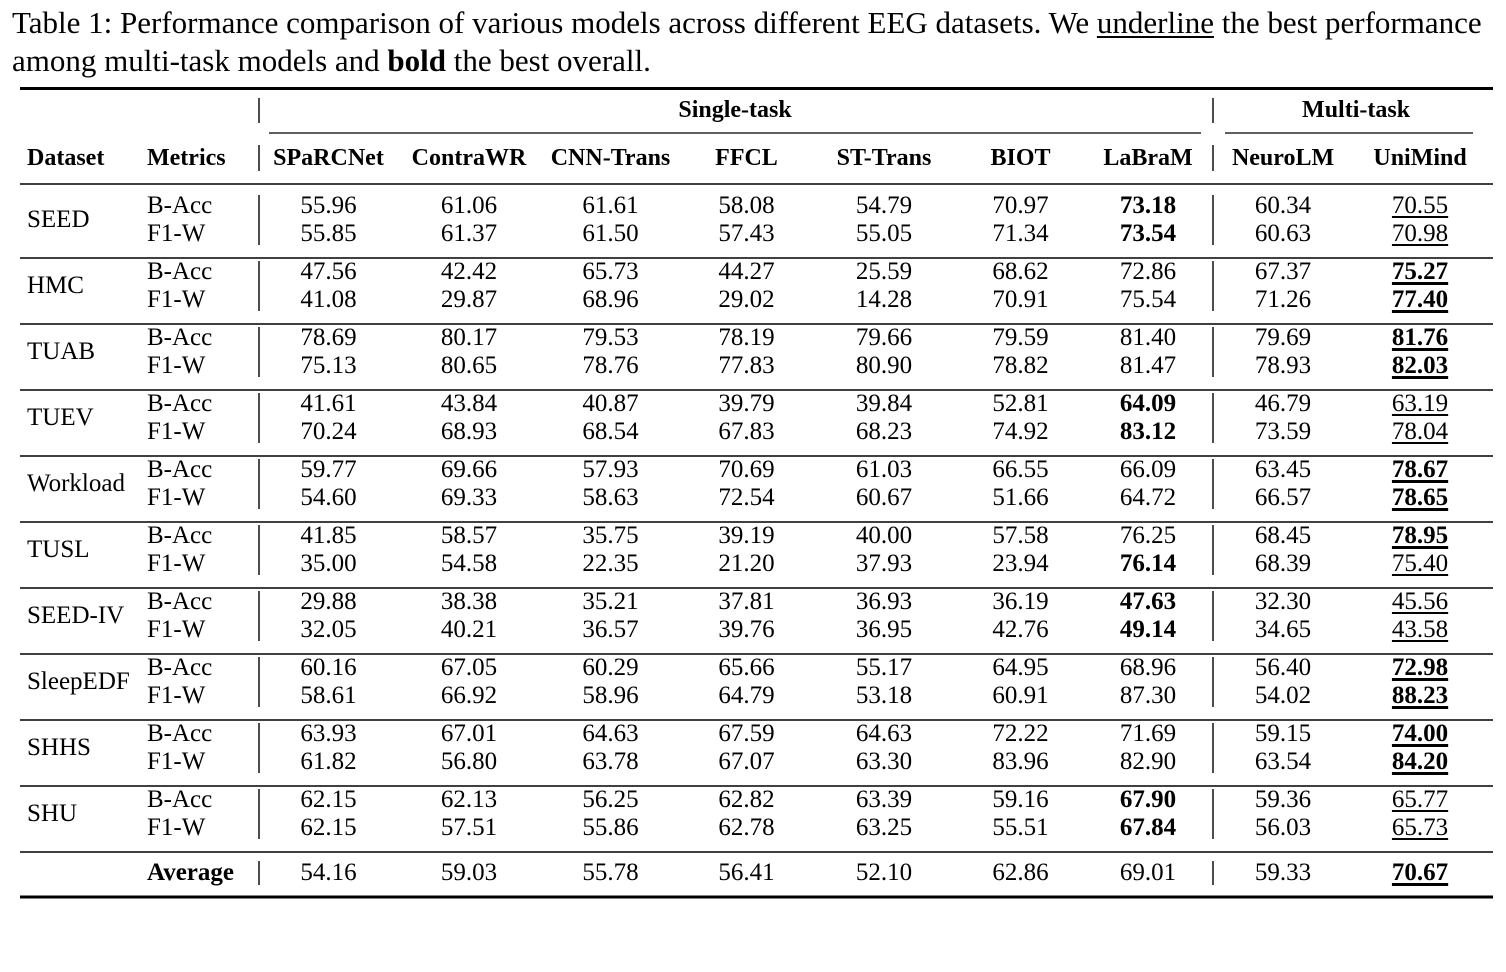 The image size is (1506, 972). Describe the element at coordinates (884, 497) in the screenshot. I see `metric-value: 60.67` at that location.